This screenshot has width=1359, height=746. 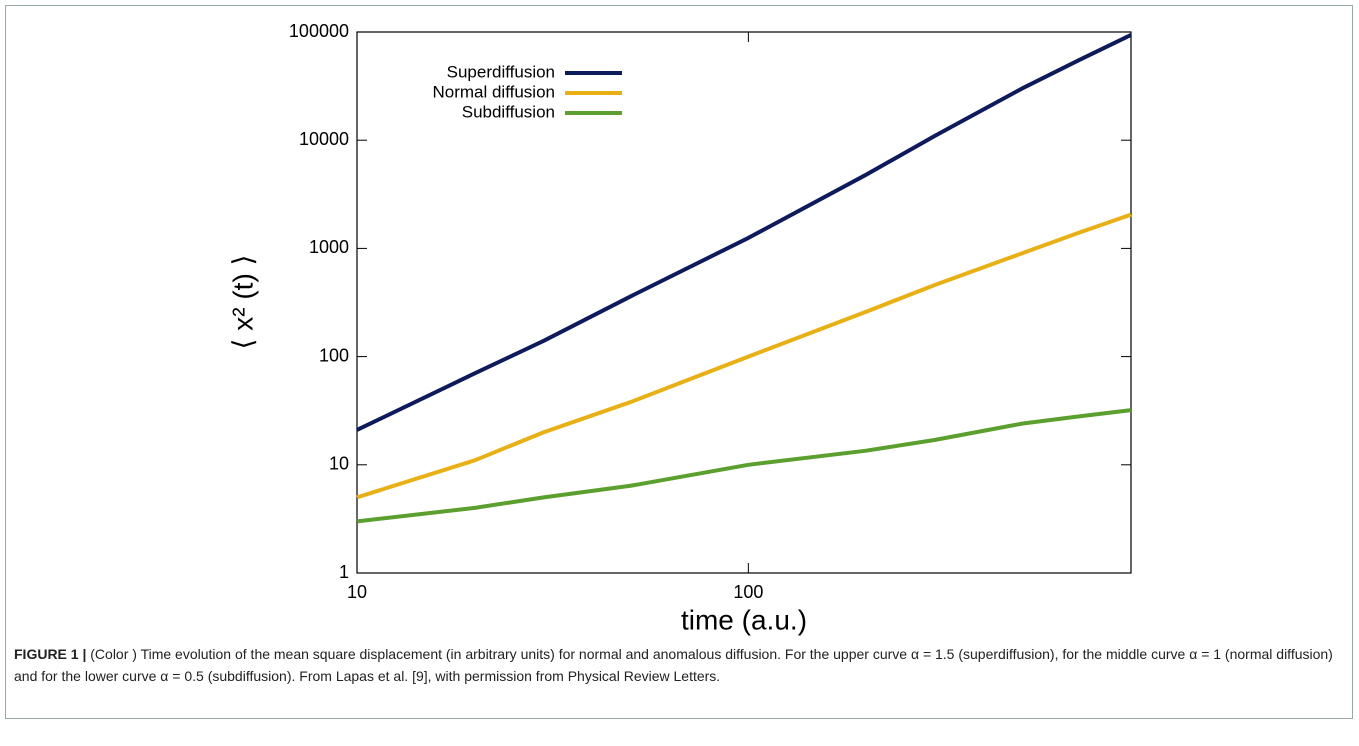 What do you see at coordinates (493, 91) in the screenshot?
I see `legend-label: Normal diffusion` at bounding box center [493, 91].